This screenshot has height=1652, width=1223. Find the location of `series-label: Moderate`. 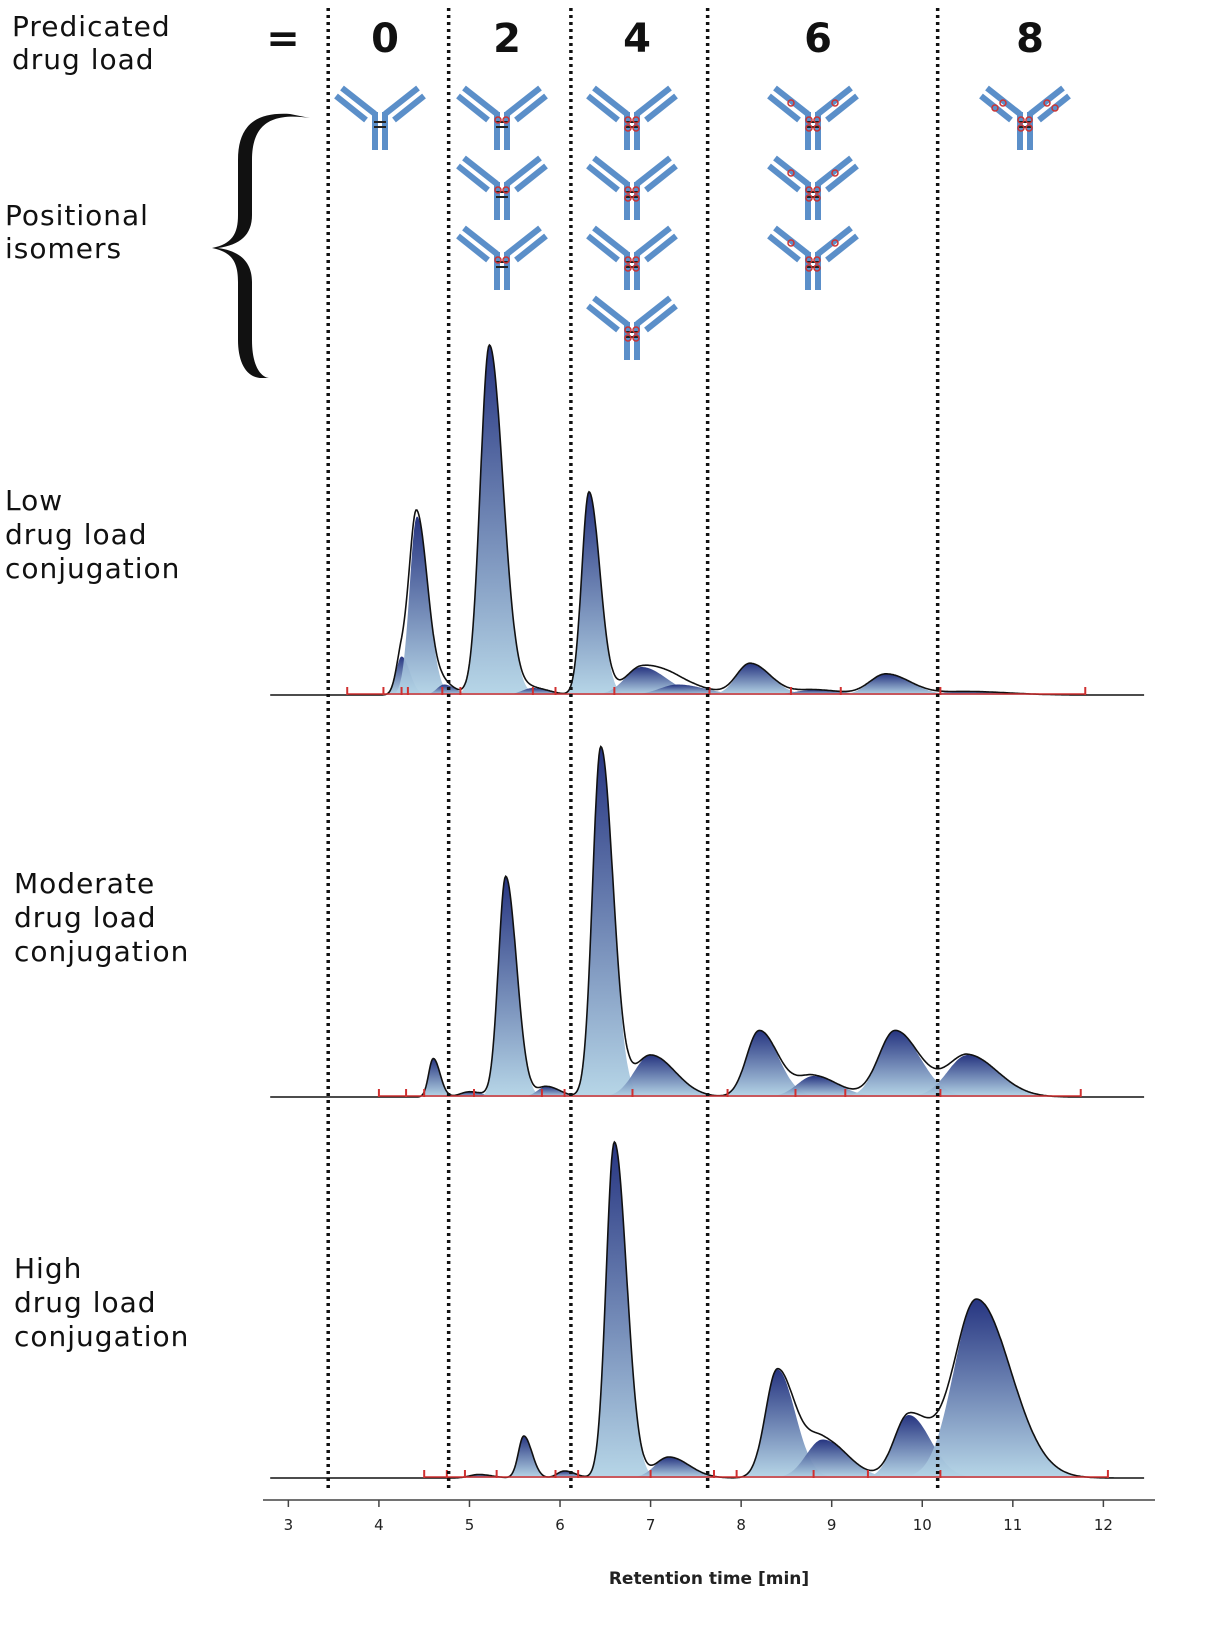

series-label: Moderate is located at coordinates (84, 883).